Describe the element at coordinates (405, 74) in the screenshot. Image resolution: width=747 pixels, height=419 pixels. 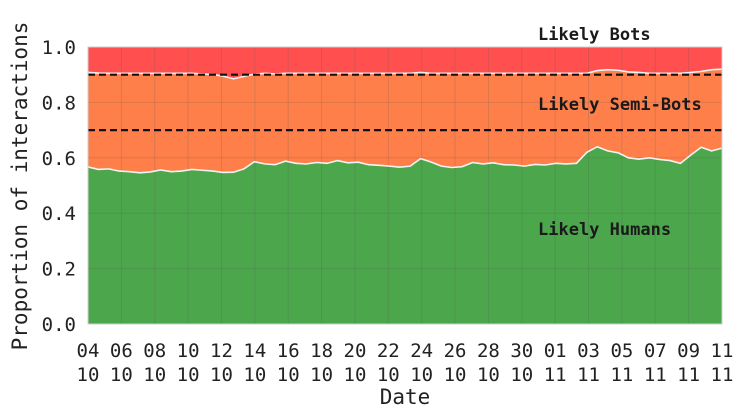
I see `boundary-line-semi-bots` at that location.